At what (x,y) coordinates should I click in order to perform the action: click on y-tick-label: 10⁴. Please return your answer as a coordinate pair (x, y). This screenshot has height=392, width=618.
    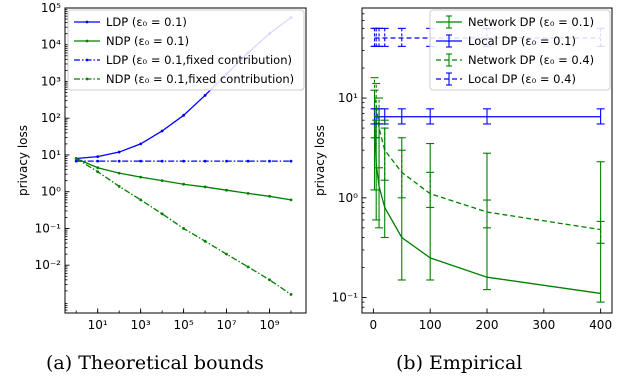
    Looking at the image, I should click on (51, 45).